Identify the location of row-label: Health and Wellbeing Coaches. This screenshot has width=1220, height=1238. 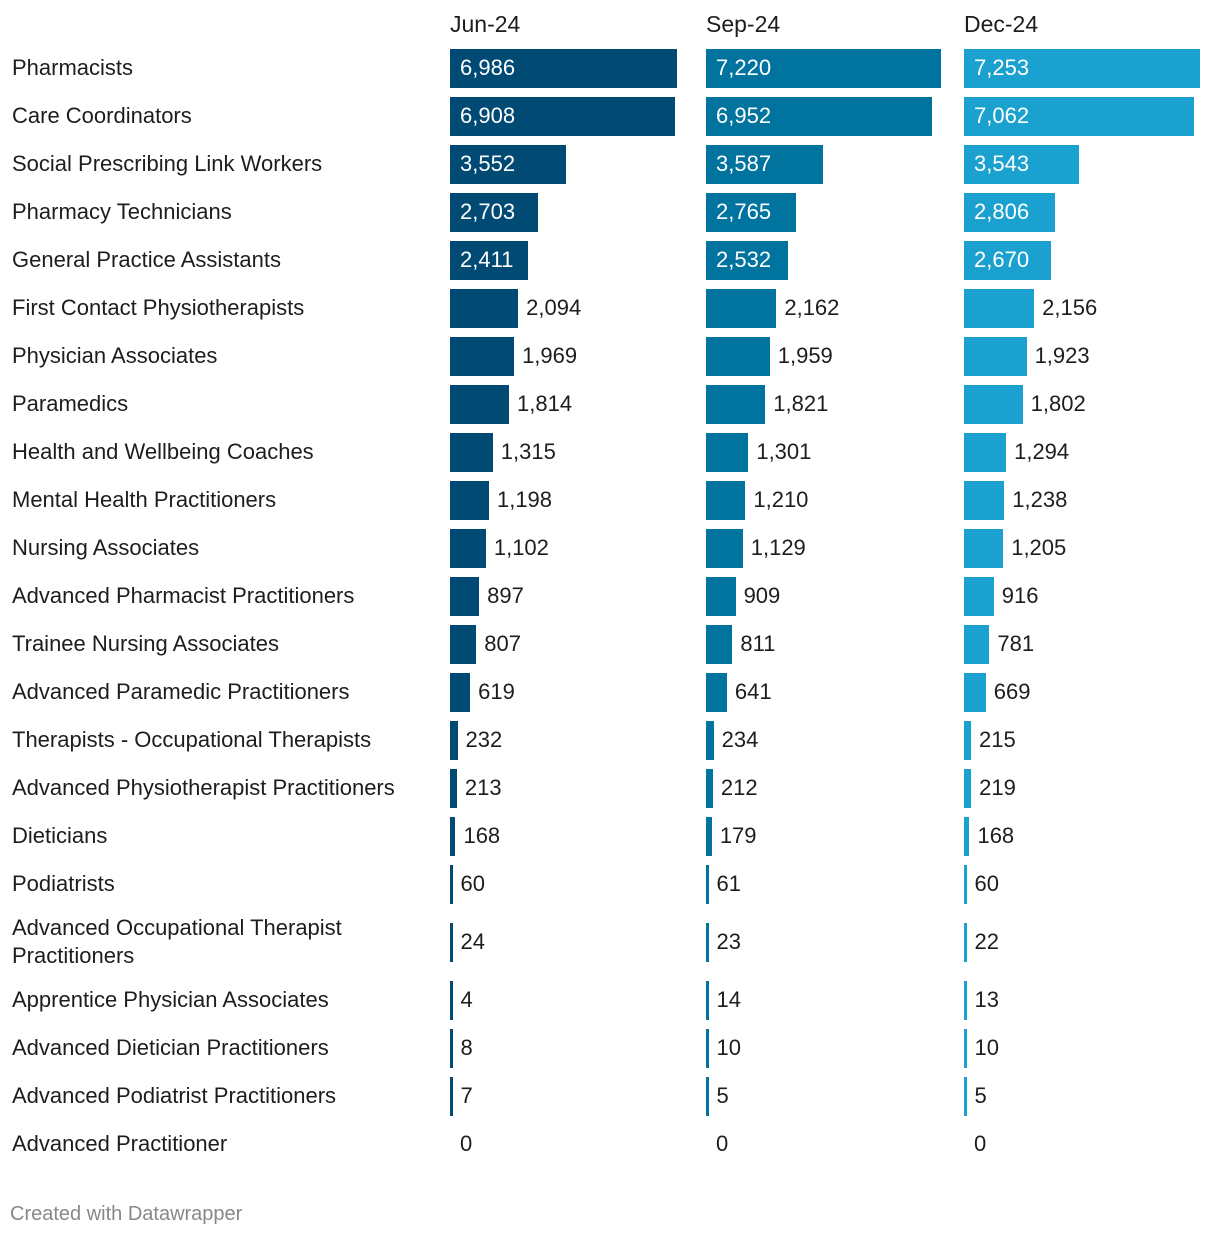
(163, 451).